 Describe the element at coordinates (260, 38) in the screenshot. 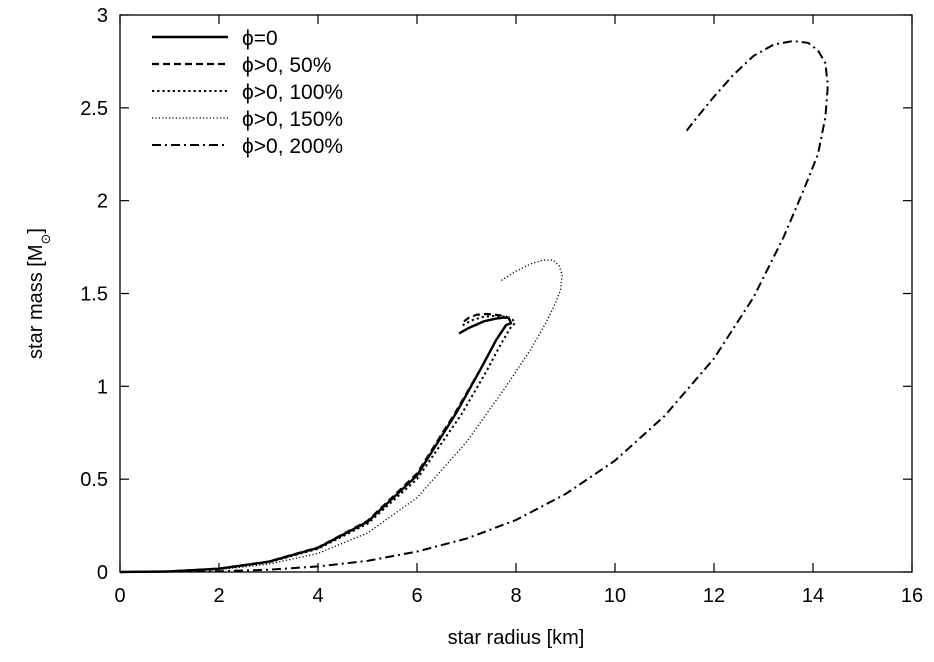

I see `legend-label-1: ϕ=0` at that location.